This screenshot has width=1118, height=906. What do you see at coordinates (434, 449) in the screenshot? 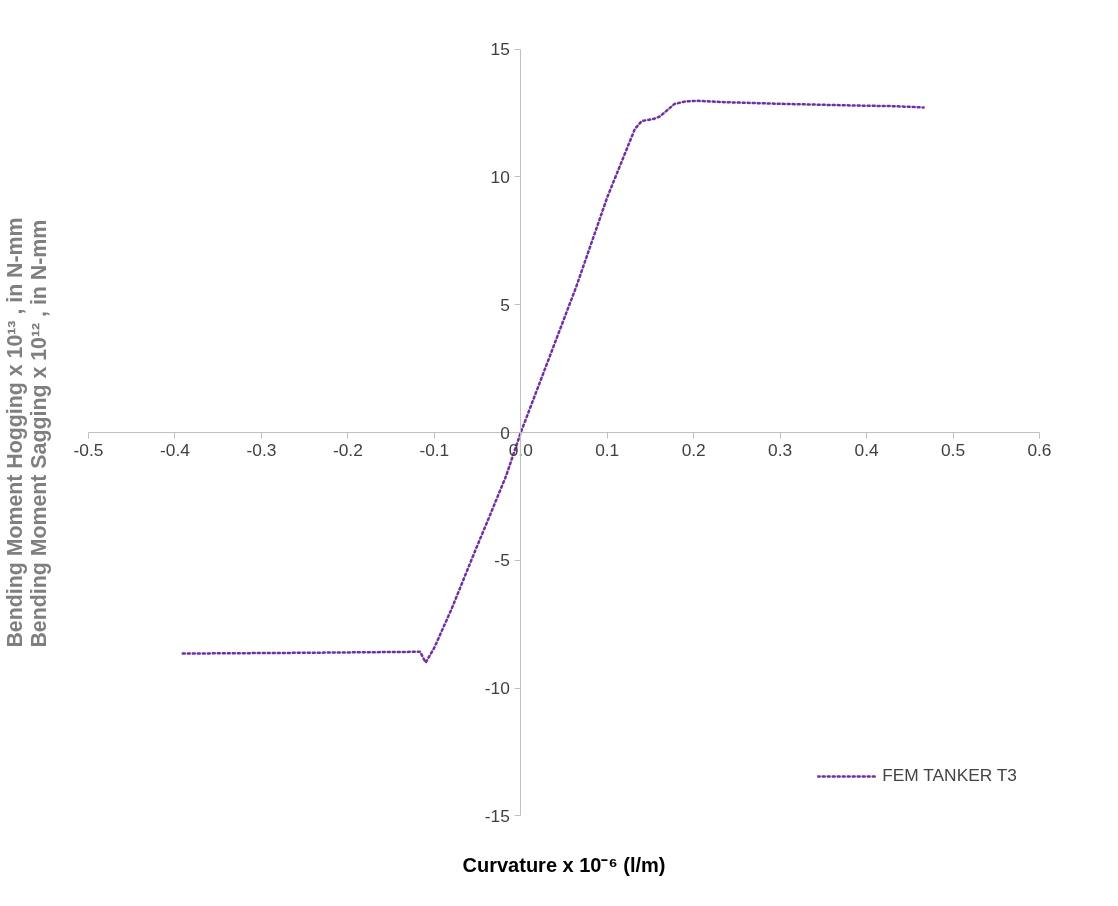
I see `x-tick-label: -0.1` at bounding box center [434, 449].